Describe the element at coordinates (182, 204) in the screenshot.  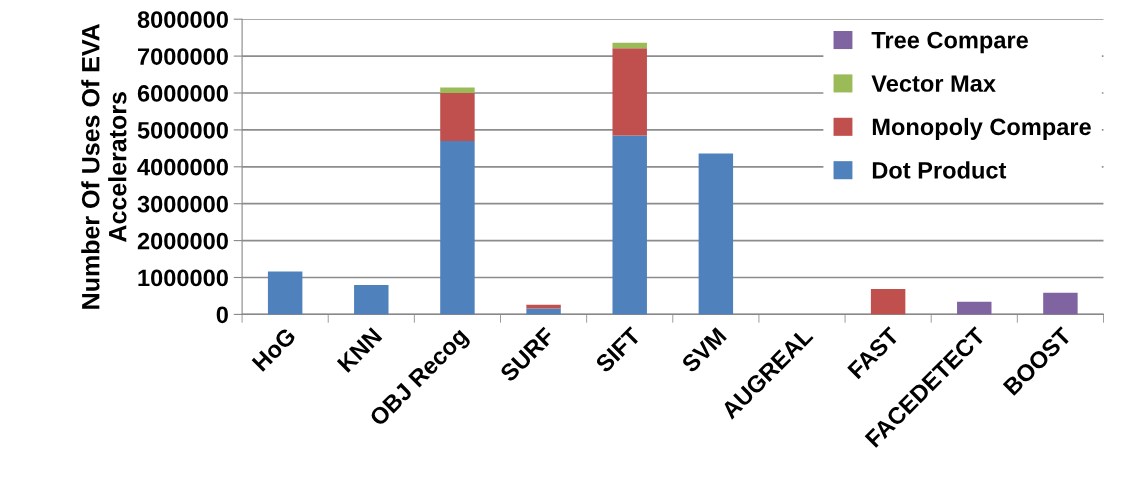
I see `y-tick-label: 3000000` at that location.